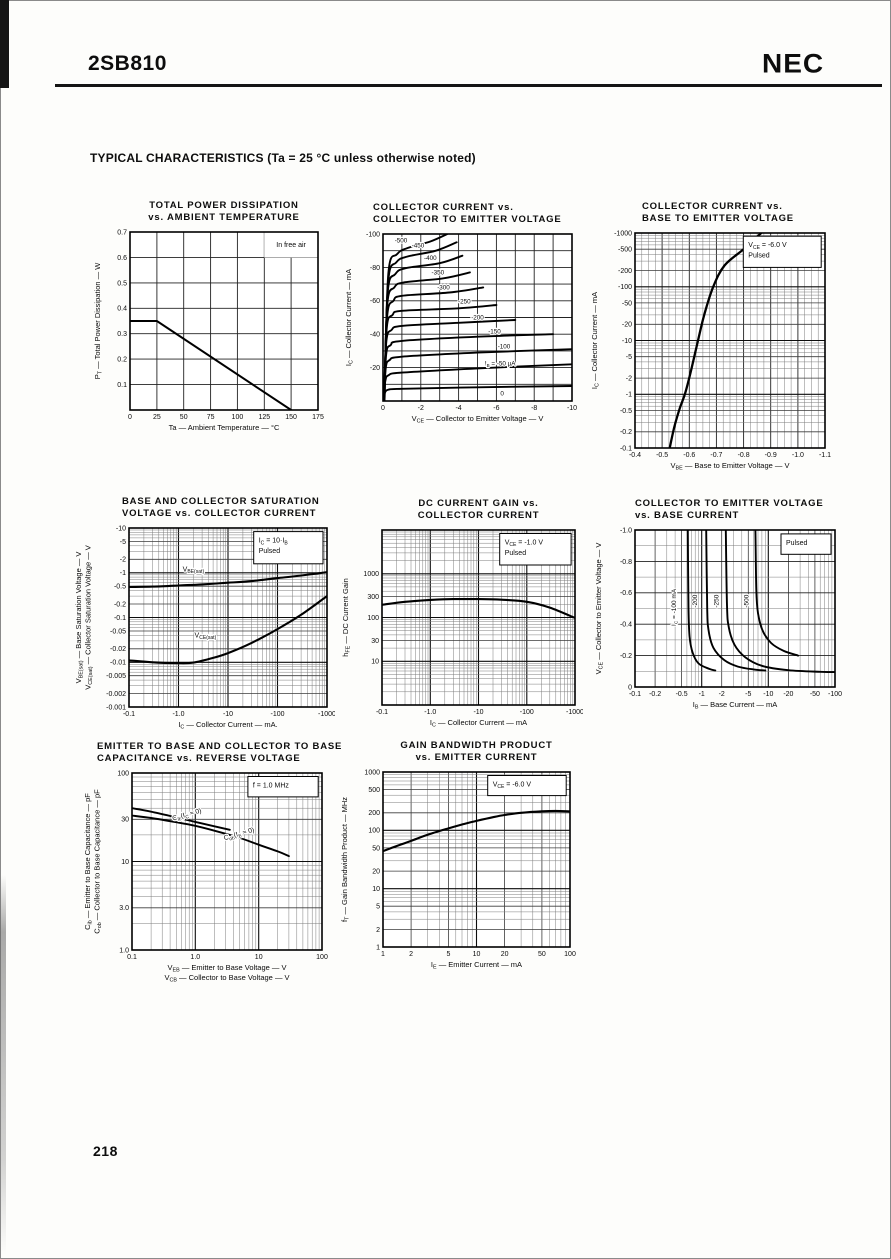 The image size is (891, 1259). What do you see at coordinates (735, 705) in the screenshot?
I see `svg-text: IB — Base Current — mA` at bounding box center [735, 705].